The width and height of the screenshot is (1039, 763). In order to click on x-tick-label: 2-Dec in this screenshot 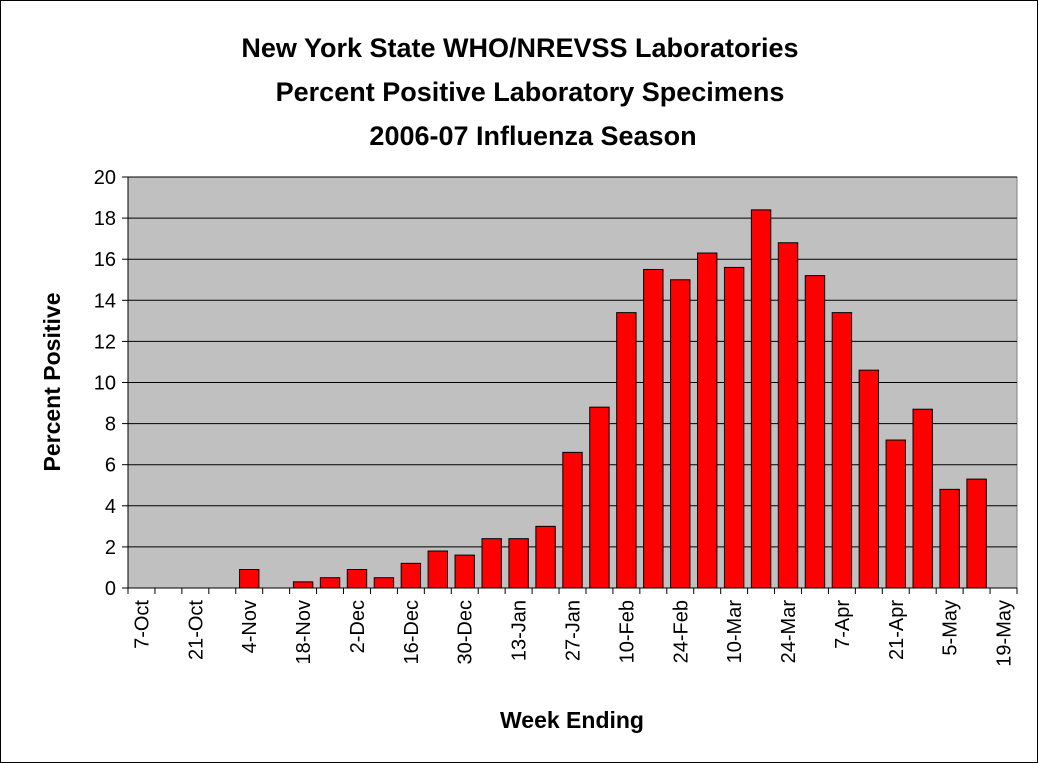, I will do `click(358, 626)`.